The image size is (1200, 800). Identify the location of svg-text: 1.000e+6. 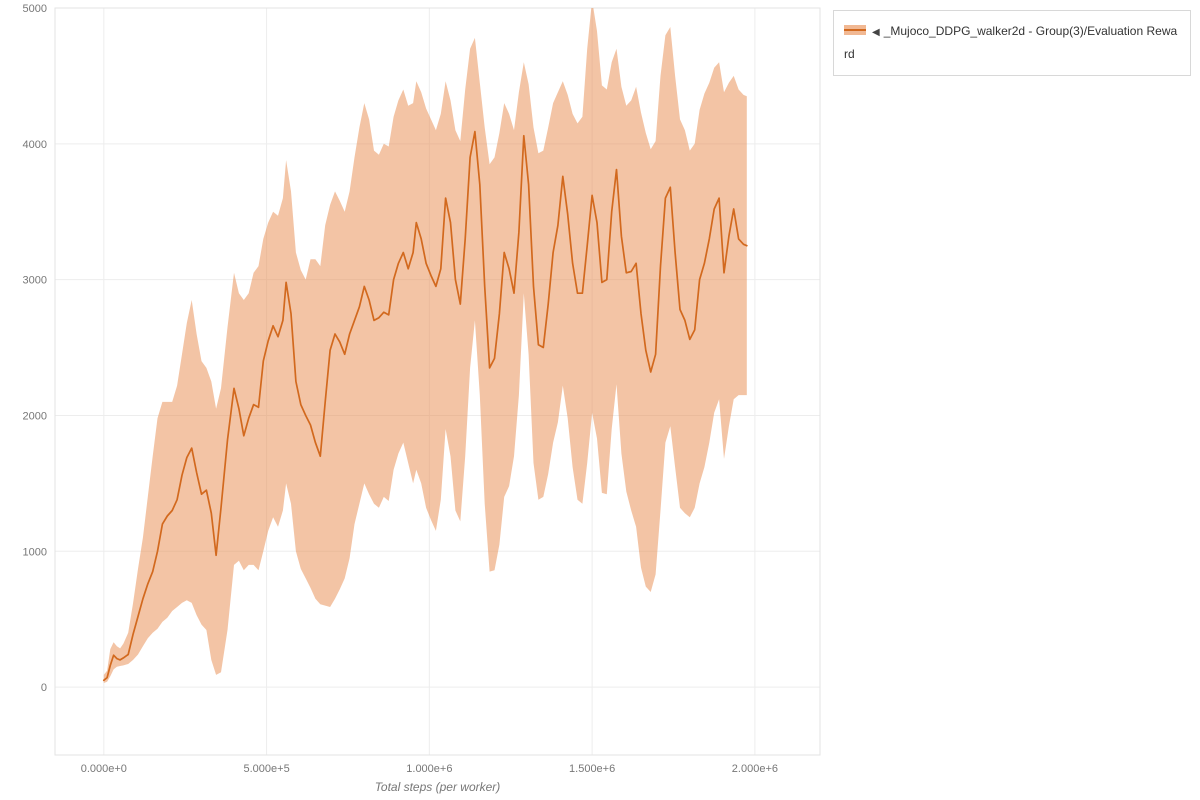
(429, 769).